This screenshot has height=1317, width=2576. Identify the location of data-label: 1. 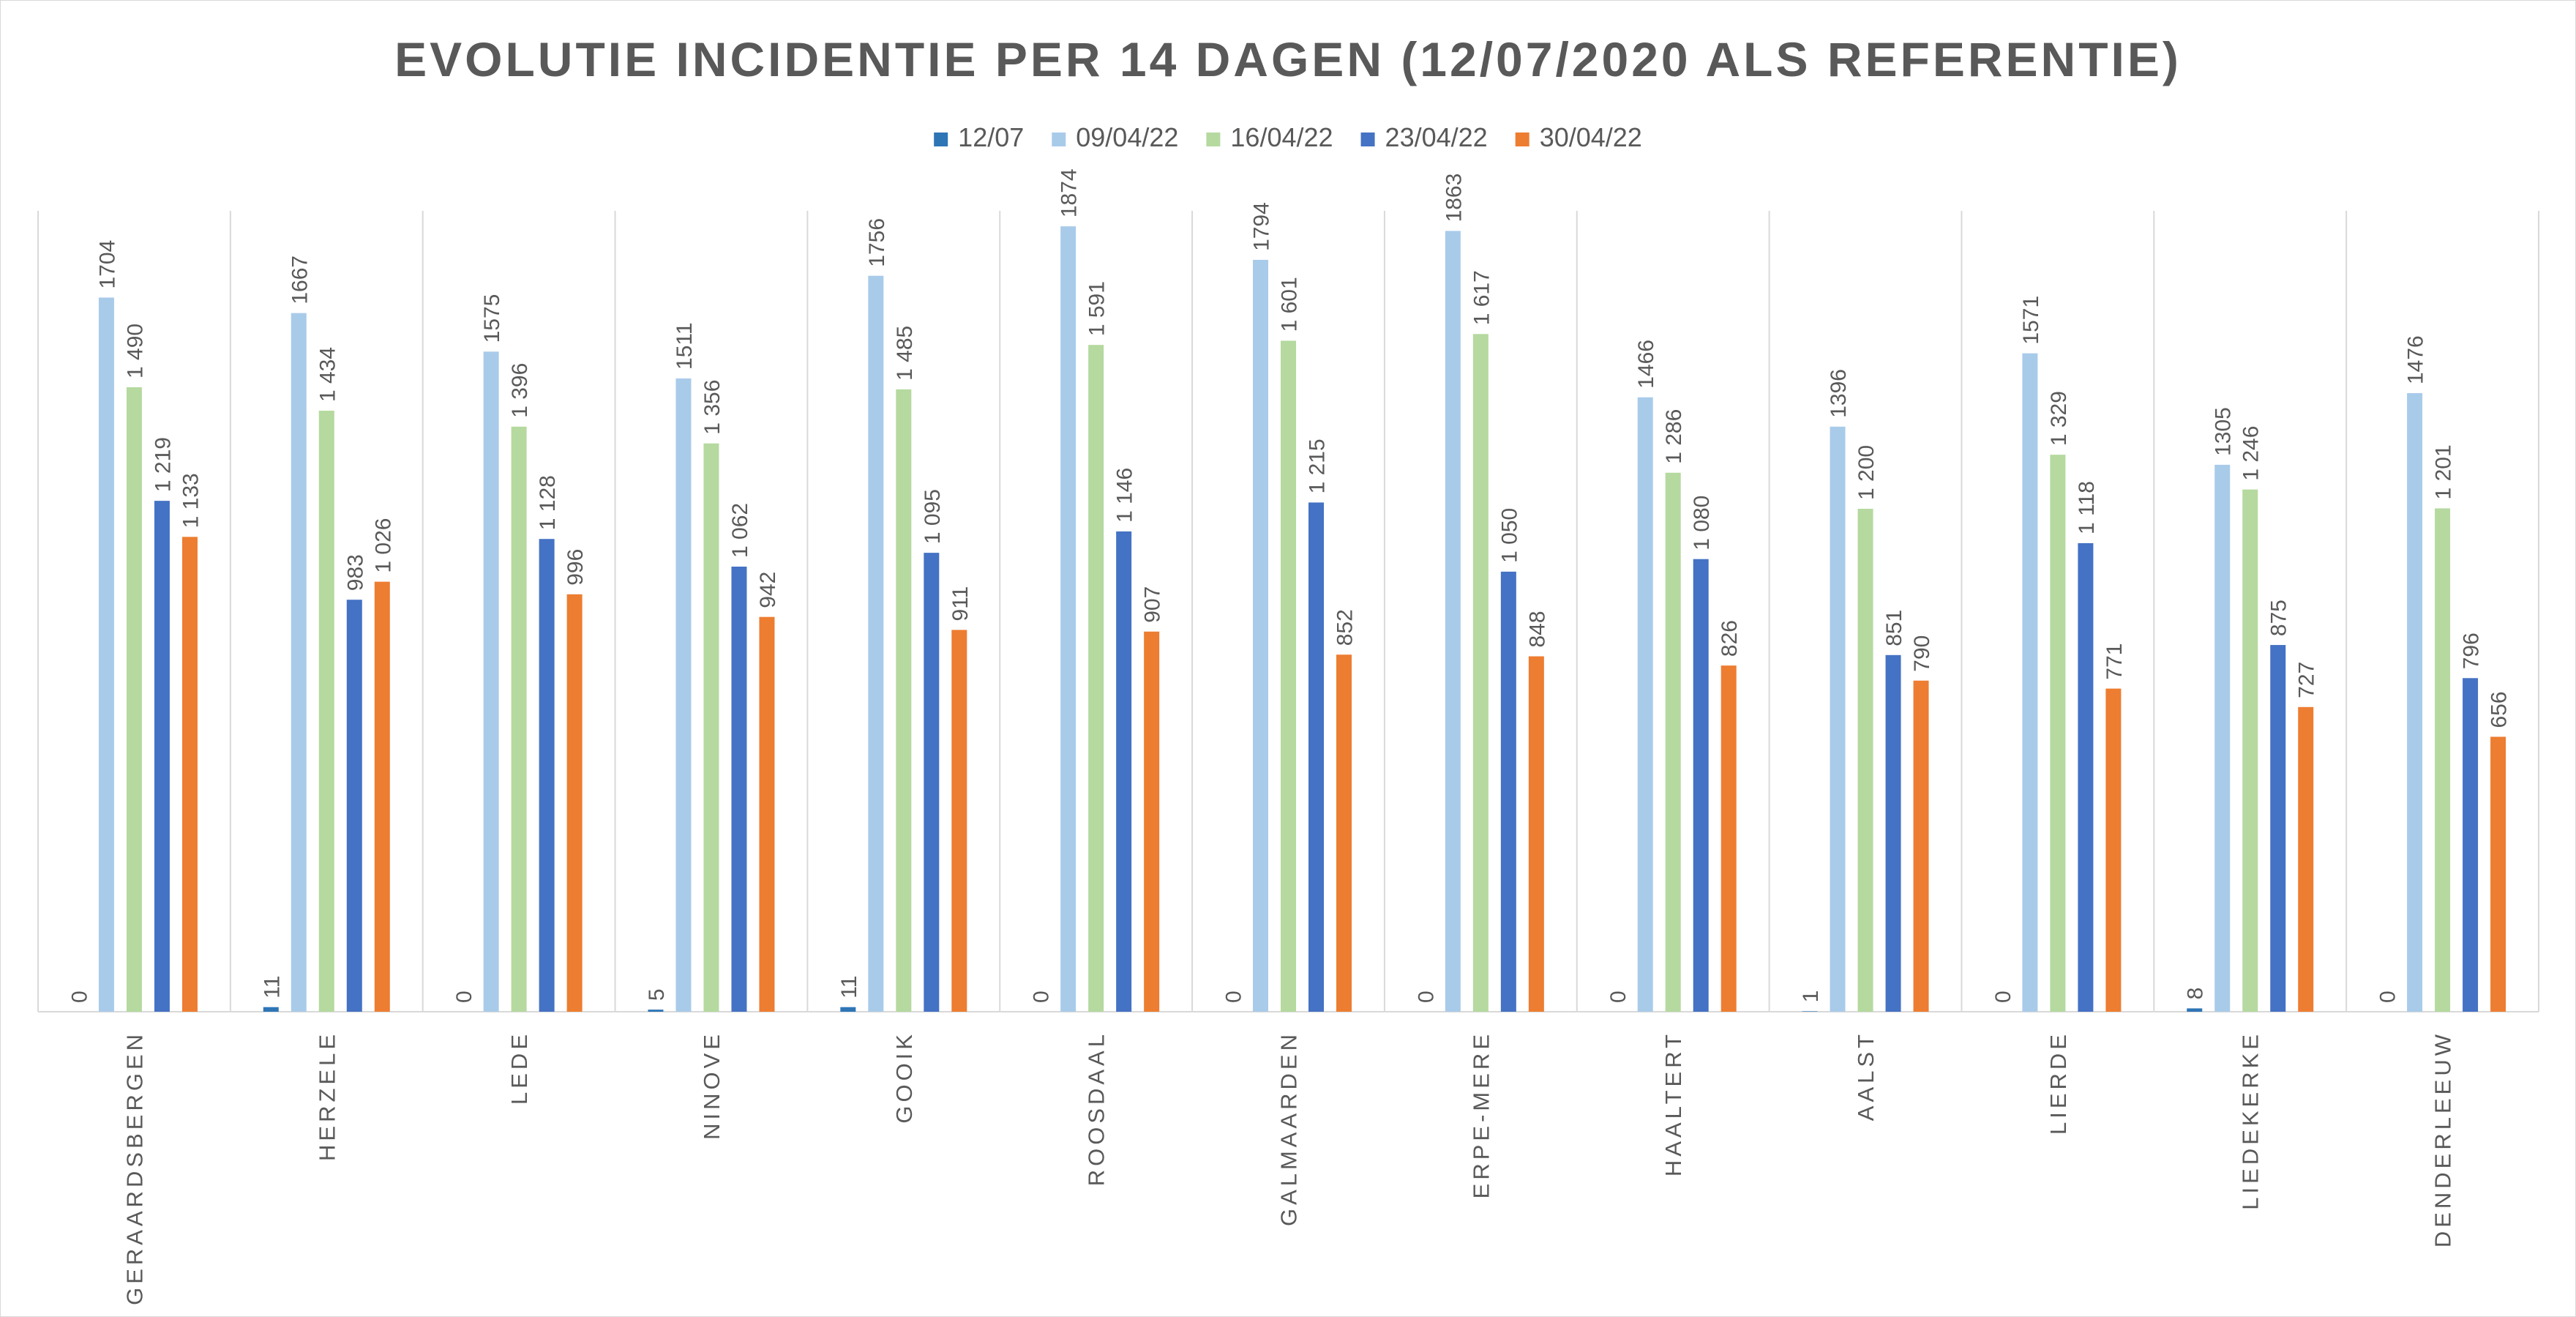
(1811, 996).